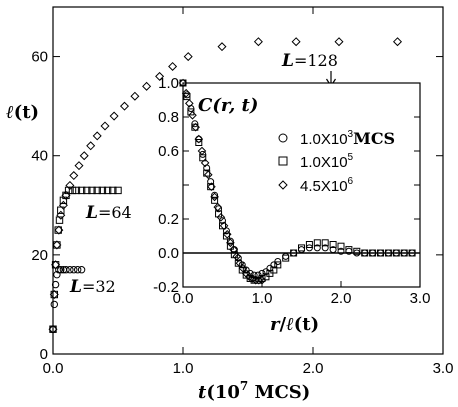  What do you see at coordinates (341, 298) in the screenshot?
I see `inset-x-tick-label: 2.0` at bounding box center [341, 298].